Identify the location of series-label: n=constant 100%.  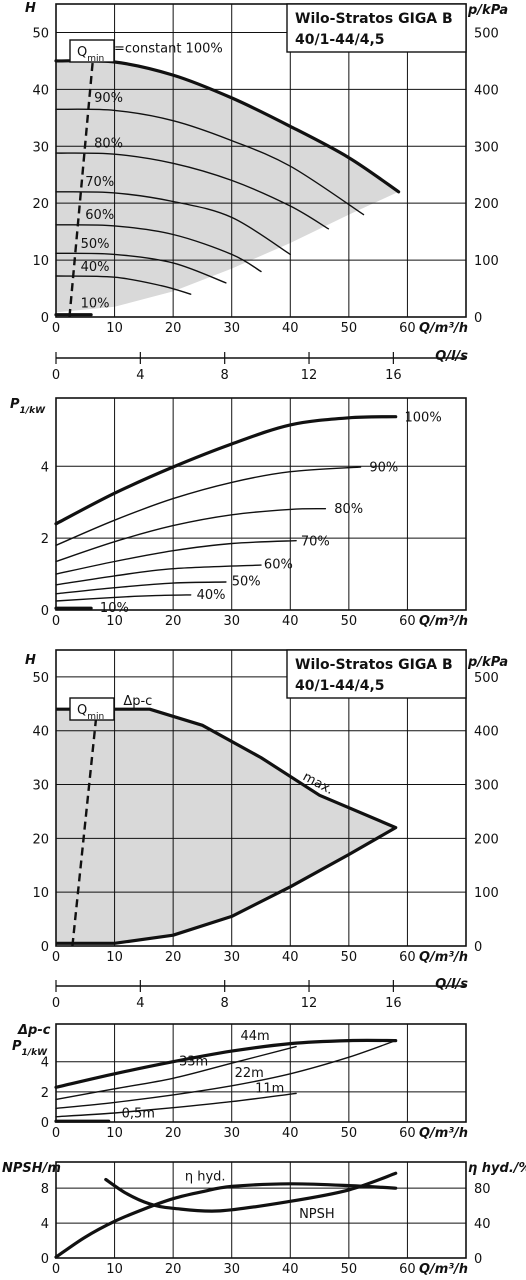
(164, 48).